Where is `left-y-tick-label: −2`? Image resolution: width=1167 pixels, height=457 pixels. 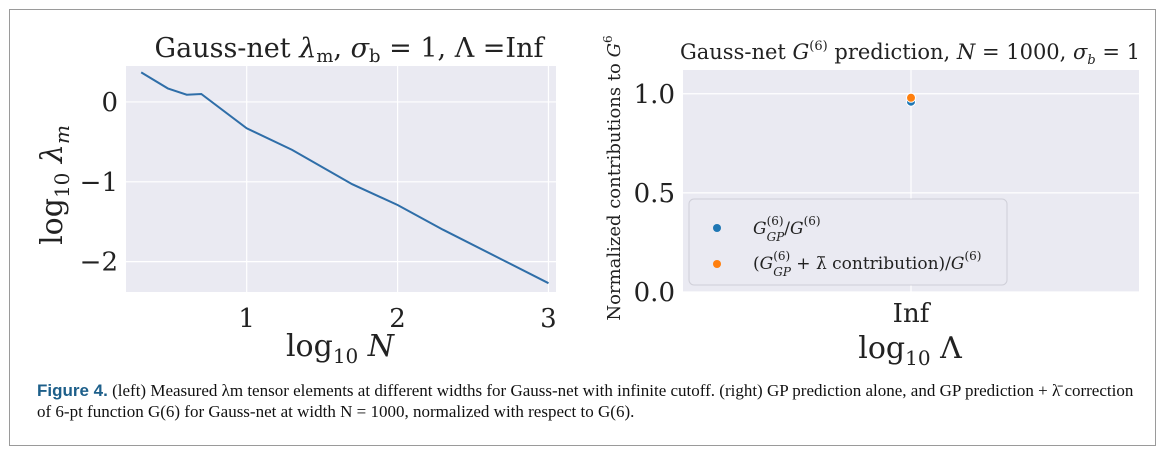 left-y-tick-label: −2 is located at coordinates (99, 263).